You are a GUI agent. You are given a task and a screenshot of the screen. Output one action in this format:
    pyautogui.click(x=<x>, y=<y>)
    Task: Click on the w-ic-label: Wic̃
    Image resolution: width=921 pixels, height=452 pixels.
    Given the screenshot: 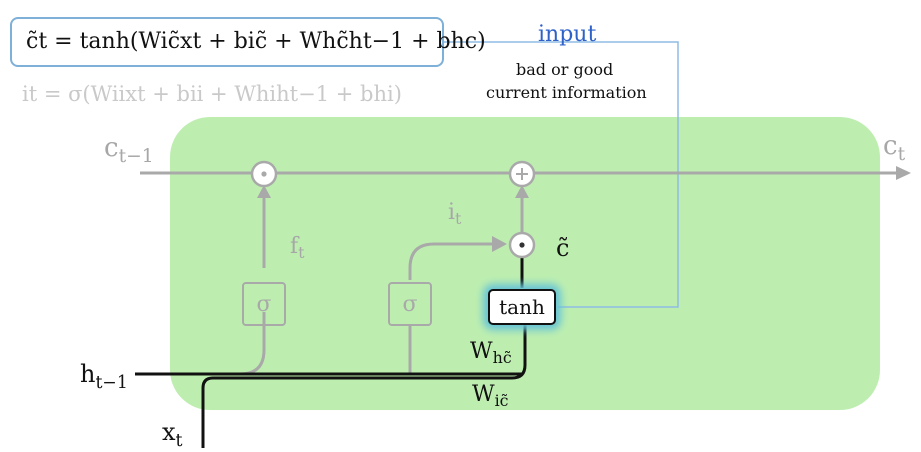 What is the action you would take?
    pyautogui.click(x=490, y=395)
    